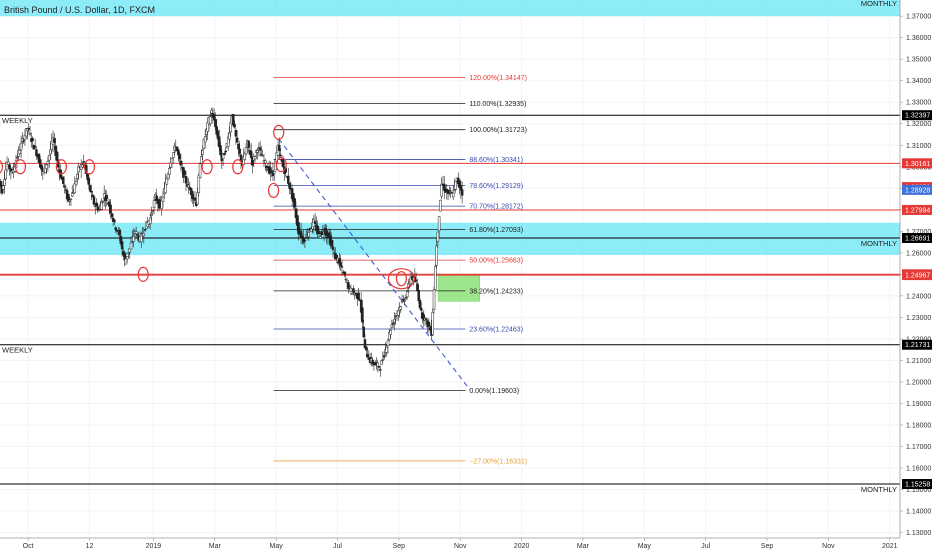 The height and width of the screenshot is (550, 932). Describe the element at coordinates (918, 361) in the screenshot. I see `price-tick-label: 1.21000` at that location.